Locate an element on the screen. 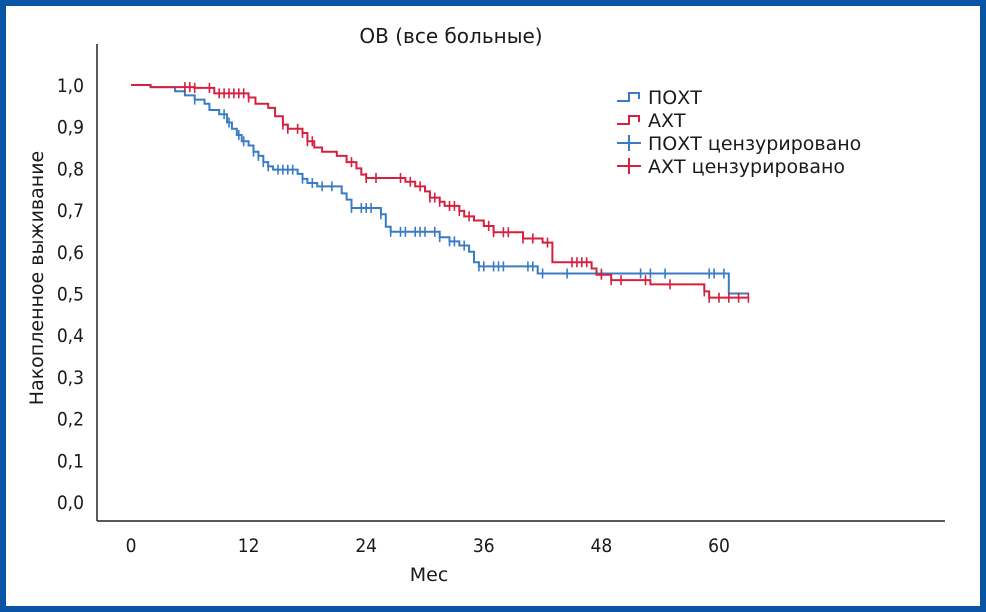 The width and height of the screenshot is (986, 612). y-tick-labels: 0,0 0,1 0,2 0,3 0,4 0,5 0,6 0,7 0,8 0,9 1,0 is located at coordinates (70, 294).